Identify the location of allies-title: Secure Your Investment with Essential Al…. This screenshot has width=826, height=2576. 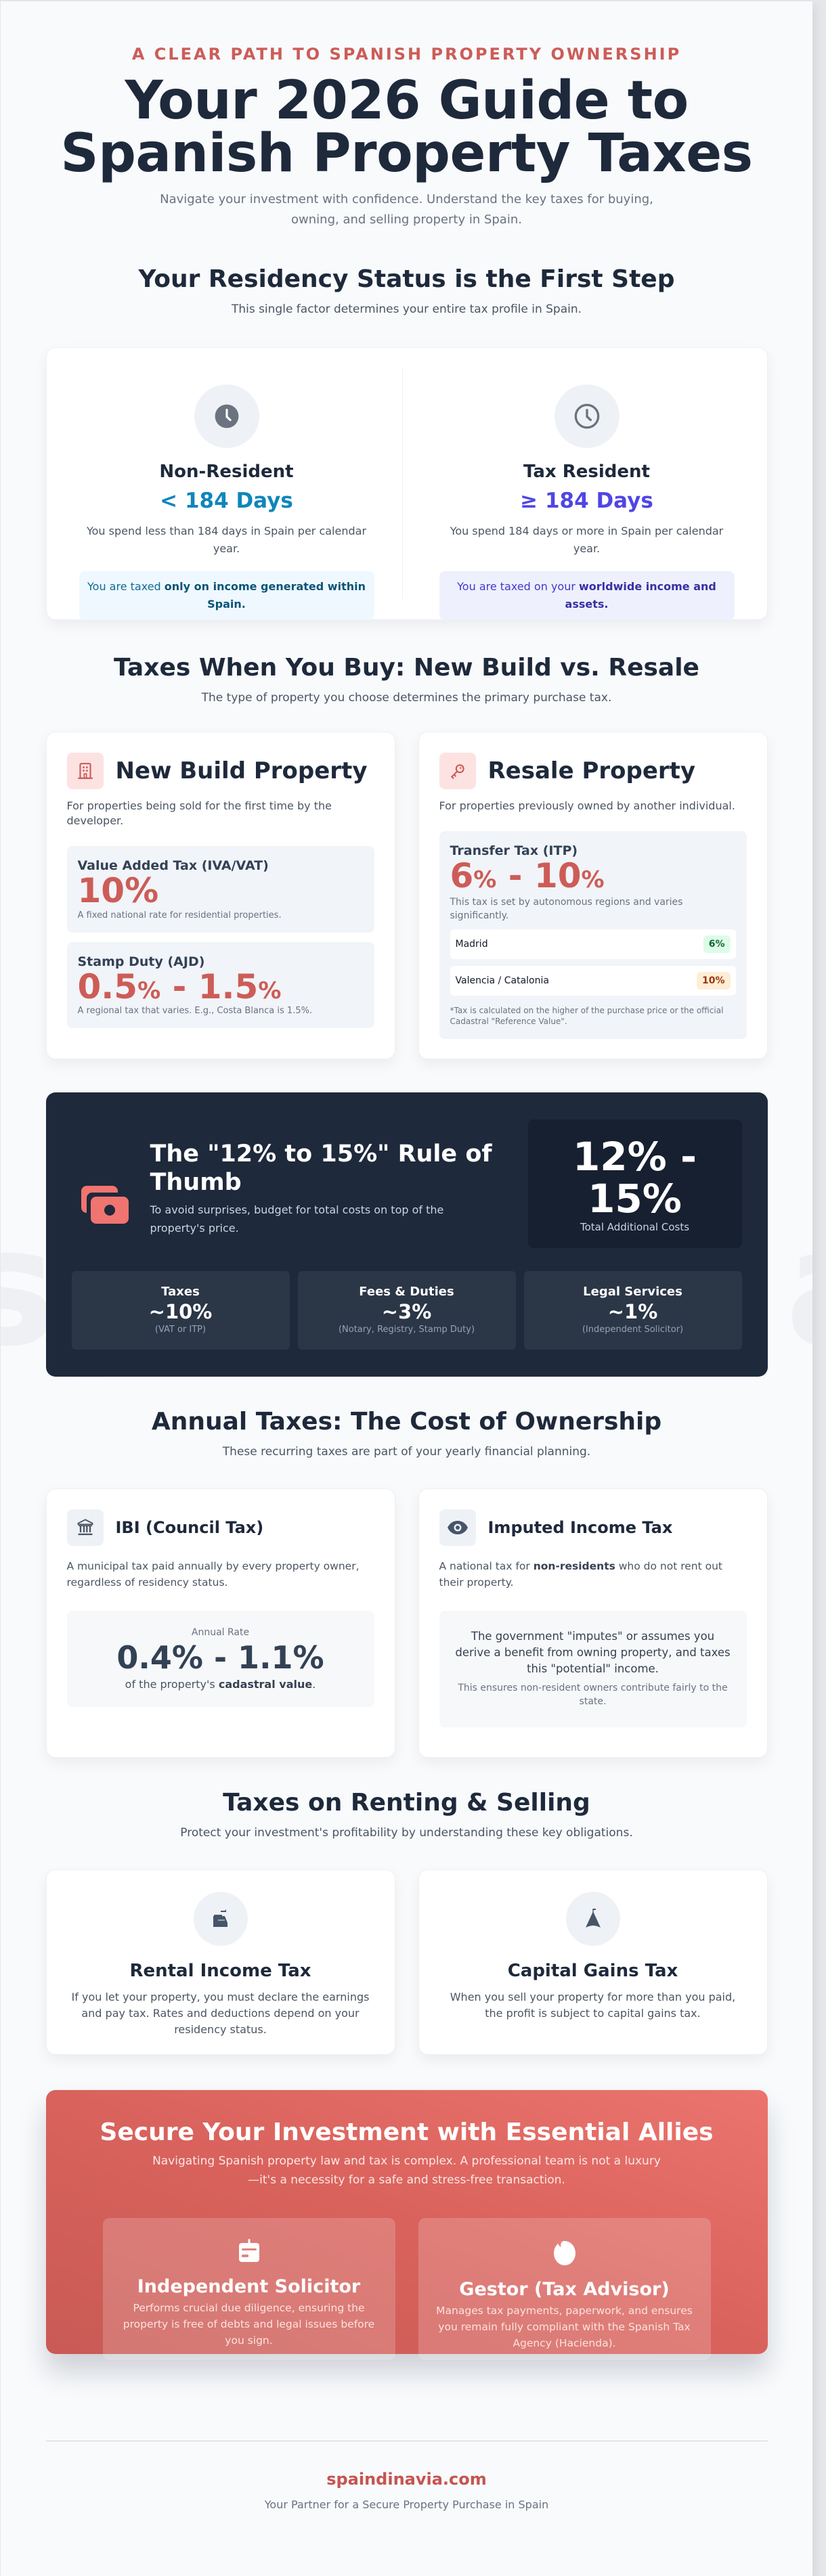
(407, 2132).